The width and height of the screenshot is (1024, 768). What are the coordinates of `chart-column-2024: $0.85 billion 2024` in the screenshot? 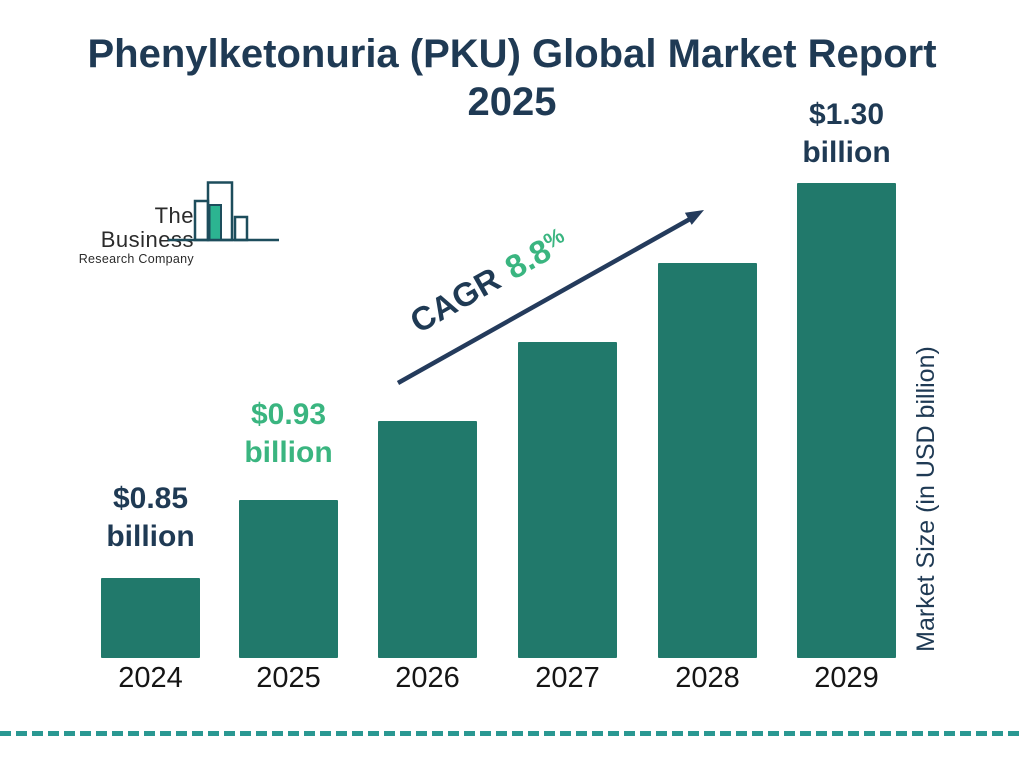 It's located at (150, 384).